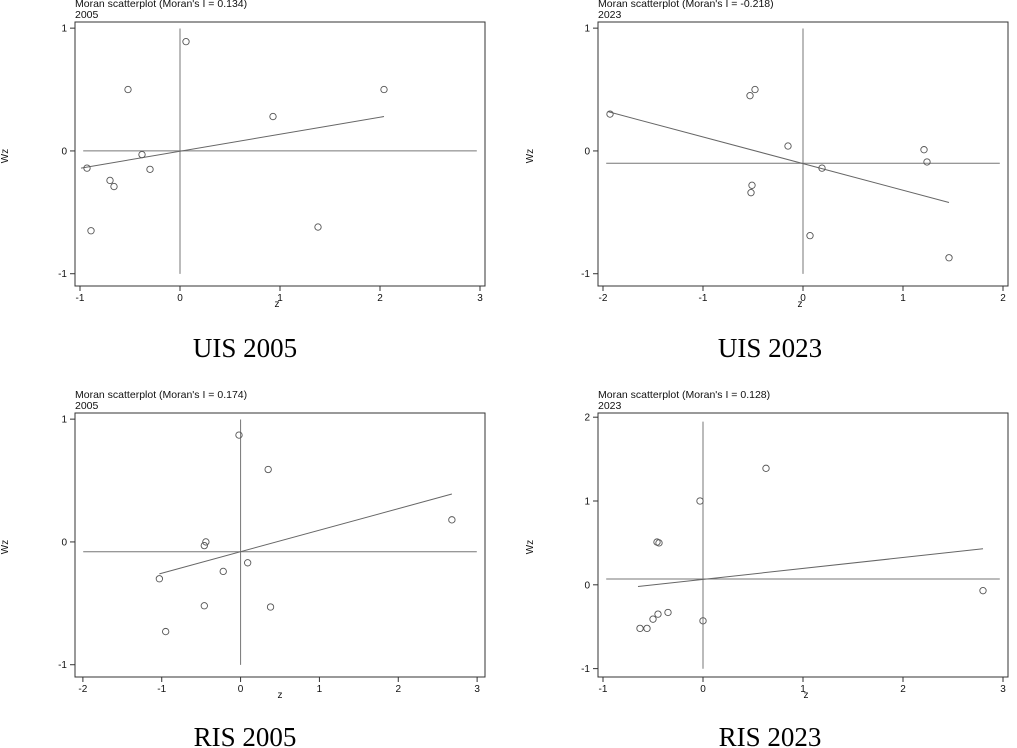 The height and width of the screenshot is (748, 1017). I want to click on panel-title: Moran scatterplot (Moran's I = 0.134), so click(161, 5).